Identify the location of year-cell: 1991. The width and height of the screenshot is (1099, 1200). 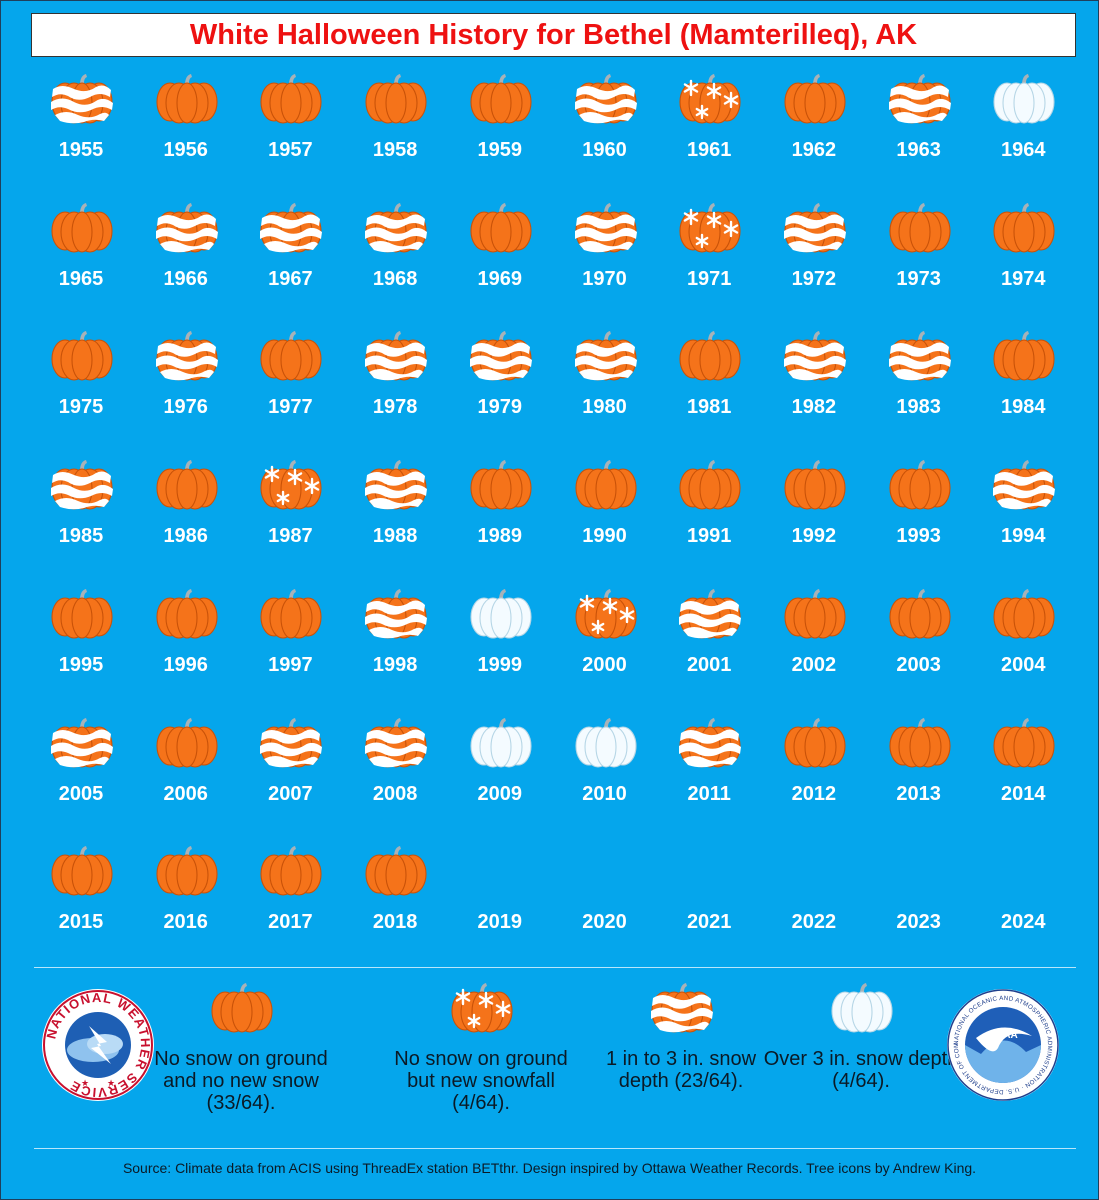
(709, 515).